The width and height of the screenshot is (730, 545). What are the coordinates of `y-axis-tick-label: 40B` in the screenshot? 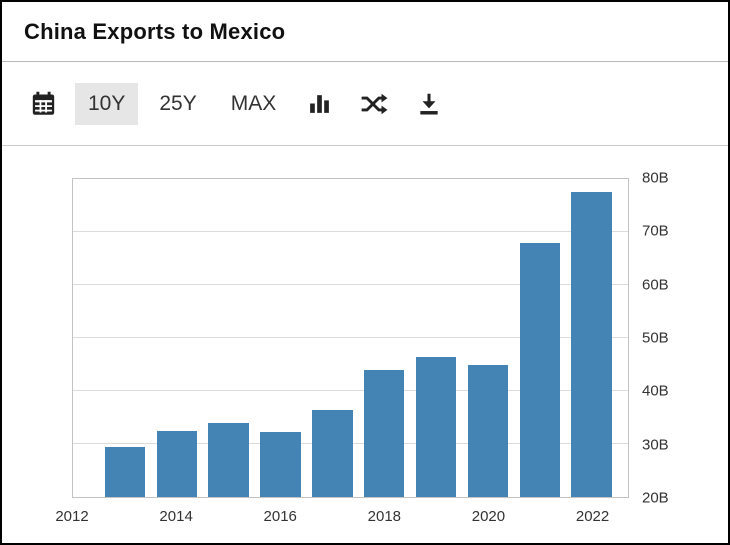 It's located at (655, 391).